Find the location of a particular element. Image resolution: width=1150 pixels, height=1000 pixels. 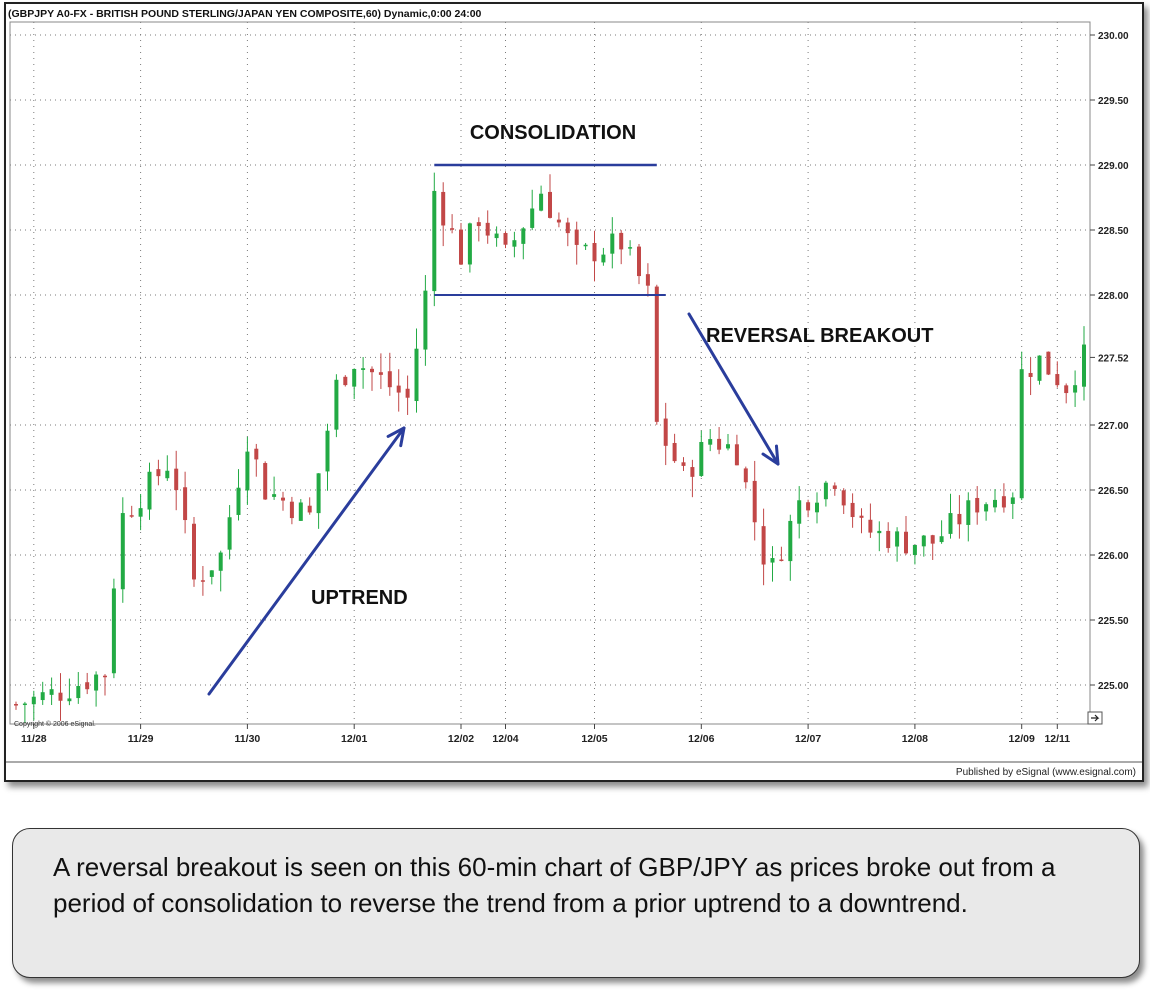

y-tick-label: 229.50 is located at coordinates (1113, 101).